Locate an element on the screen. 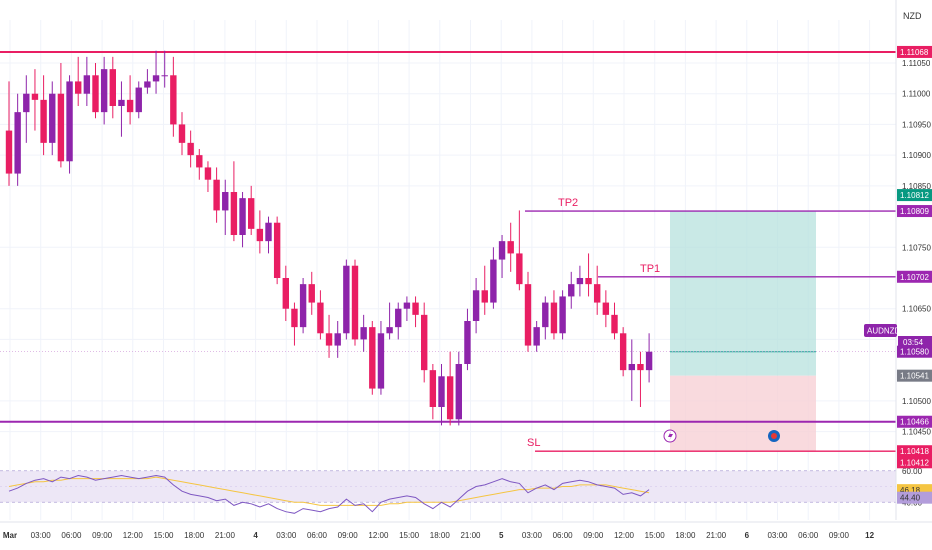 The image size is (932, 550). countdown-label: 03:54 is located at coordinates (913, 342).